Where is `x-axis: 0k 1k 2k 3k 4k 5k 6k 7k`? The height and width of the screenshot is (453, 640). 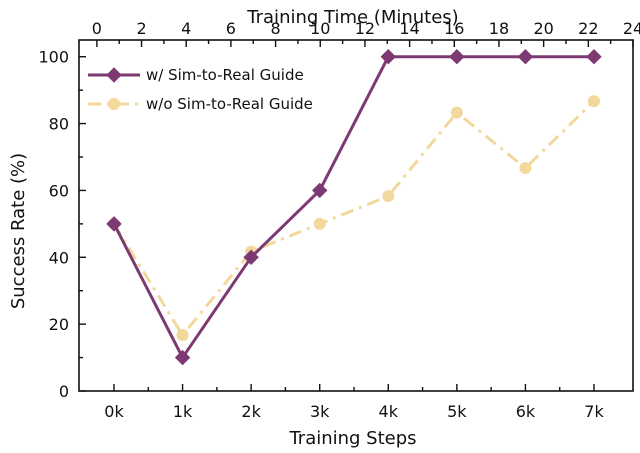
x-axis: 0k 1k 2k 3k 4k 5k 6k 7k is located at coordinates (354, 402).